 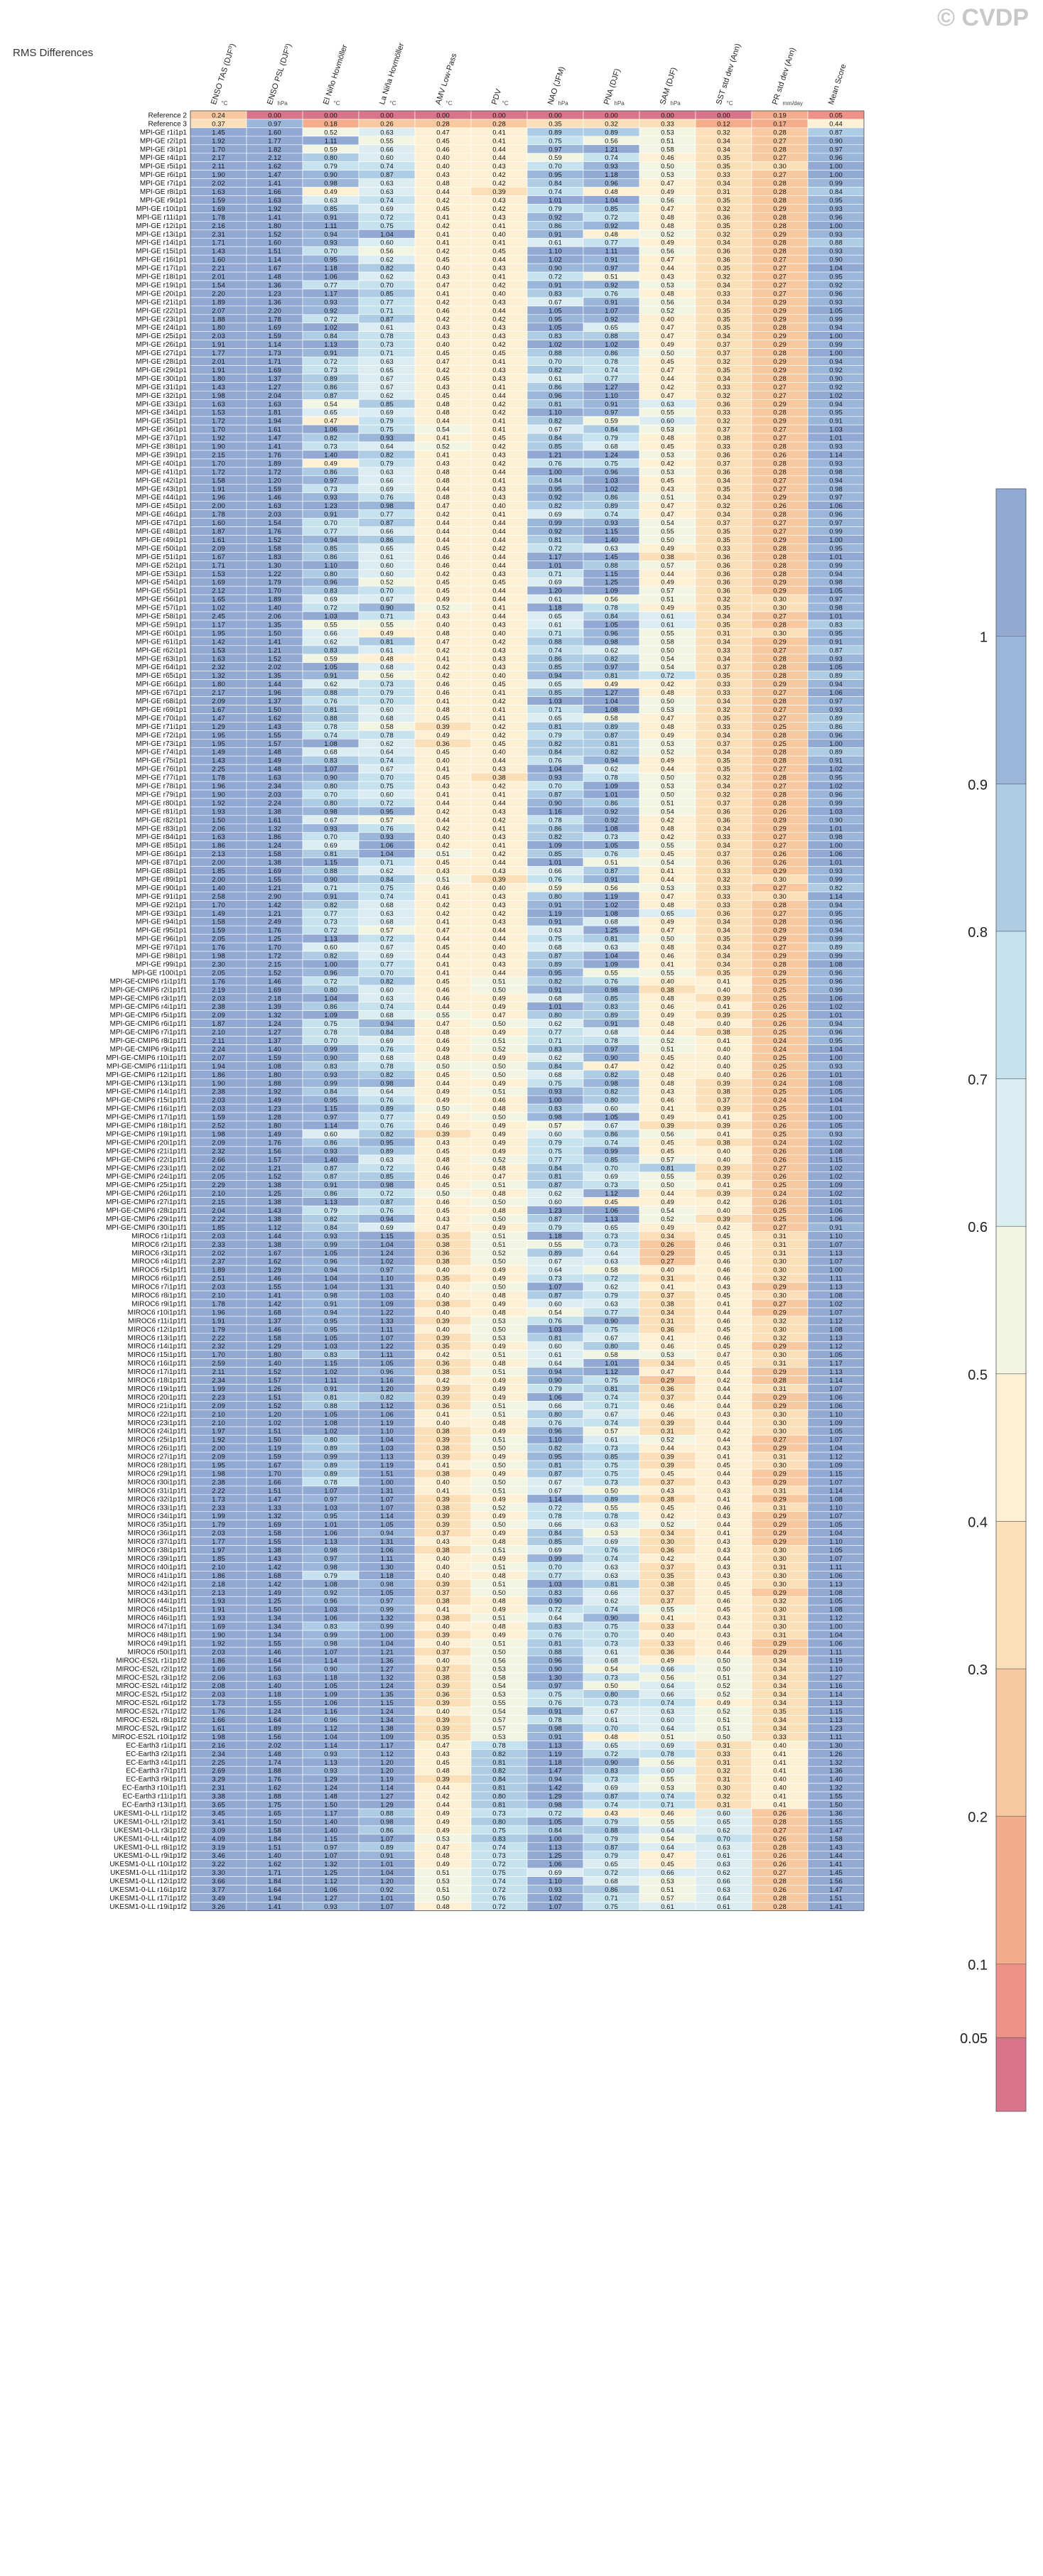 I want to click on column-unit: °C, so click(x=449, y=103).